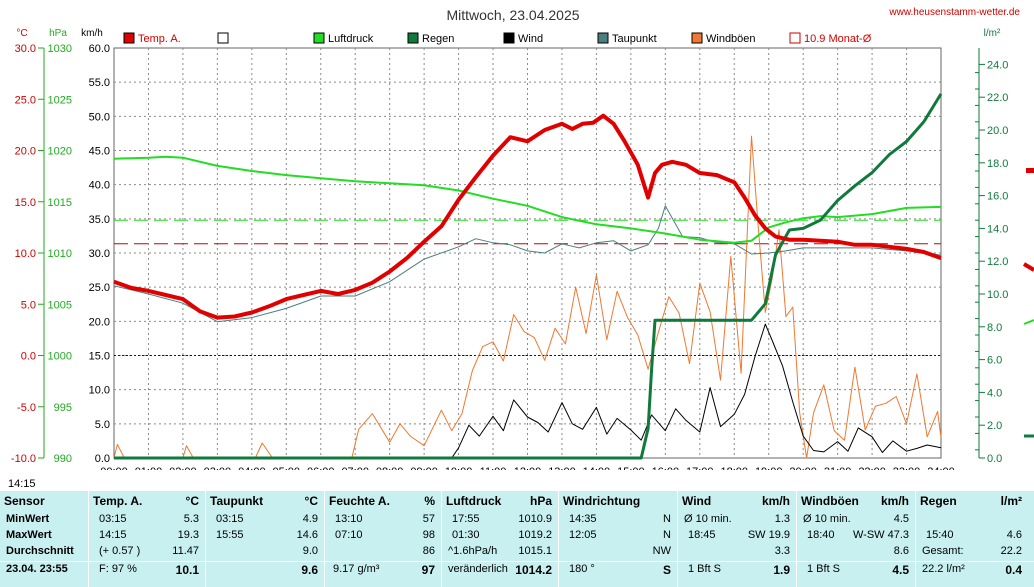 The height and width of the screenshot is (587, 1034). Describe the element at coordinates (37, 569) in the screenshot. I see `stats-date: 23.04. 23:55` at that location.